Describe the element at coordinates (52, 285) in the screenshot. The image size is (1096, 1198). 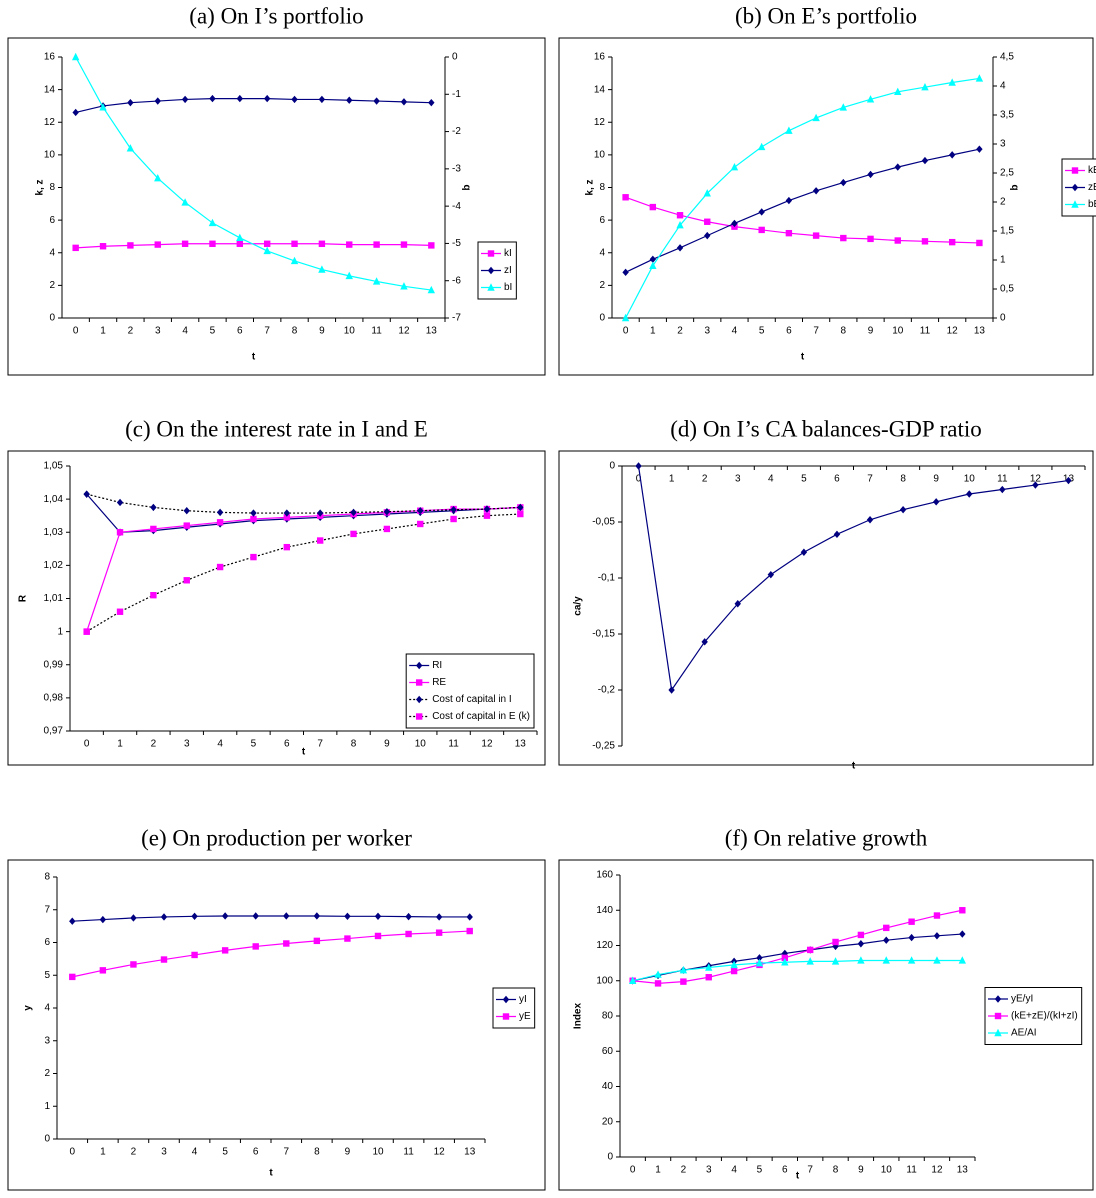
I see `y-tick-label: 2` at that location.